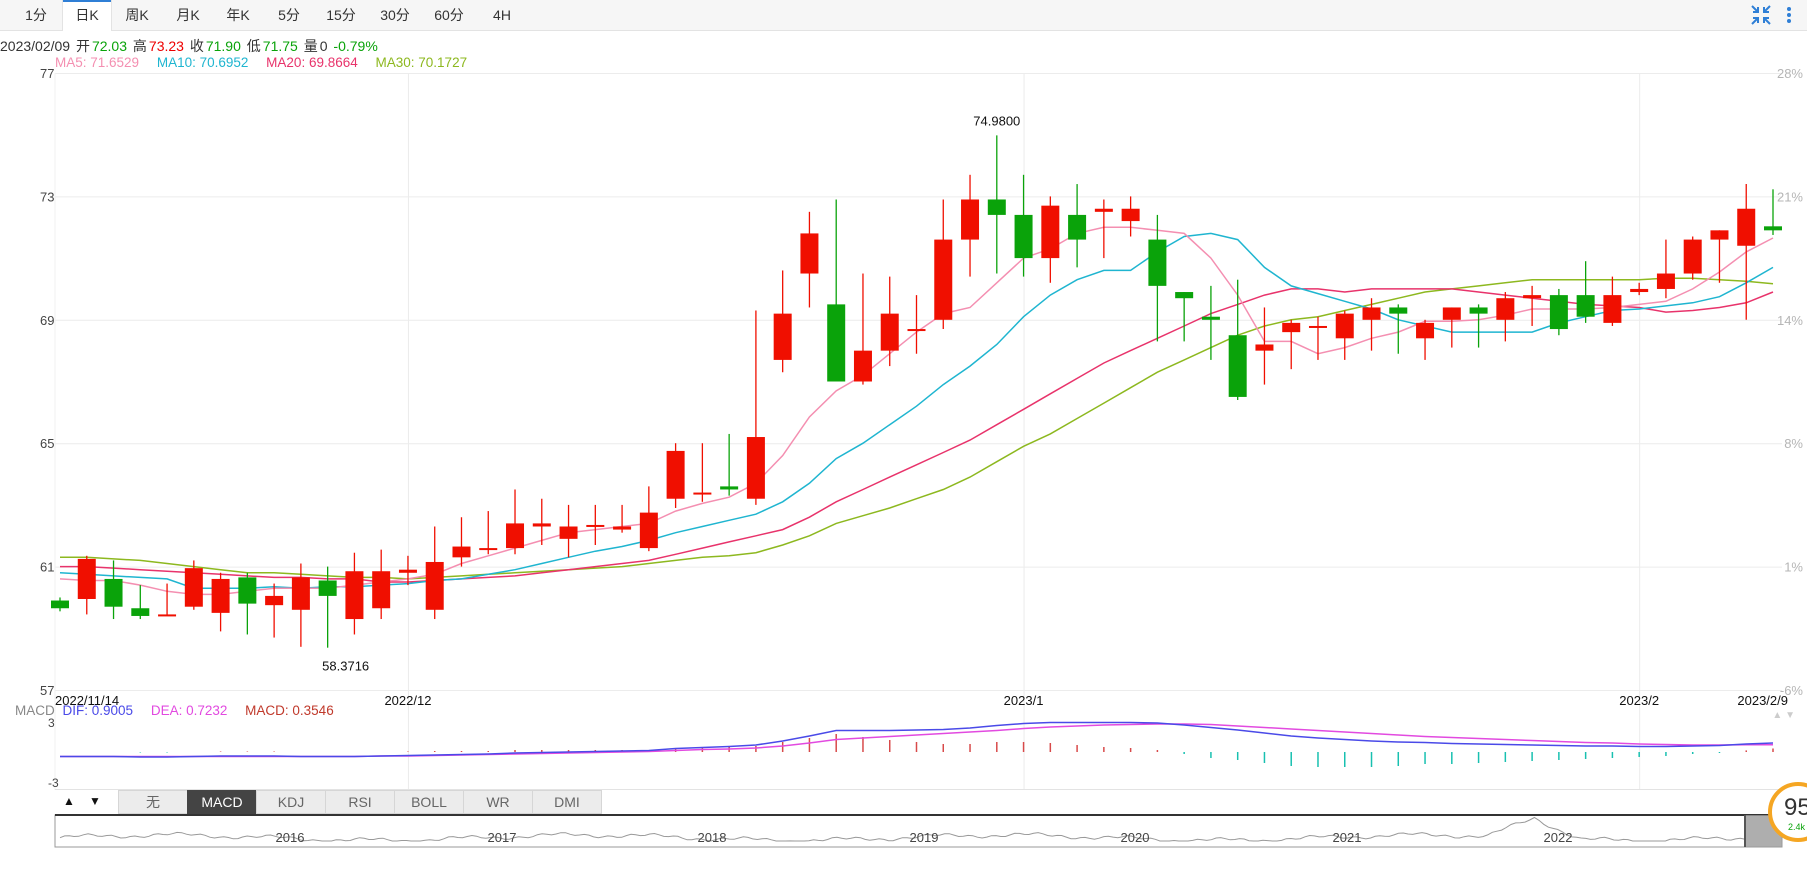 The width and height of the screenshot is (1807, 879). I want to click on arrow-up-button: ▲, so click(69, 801).